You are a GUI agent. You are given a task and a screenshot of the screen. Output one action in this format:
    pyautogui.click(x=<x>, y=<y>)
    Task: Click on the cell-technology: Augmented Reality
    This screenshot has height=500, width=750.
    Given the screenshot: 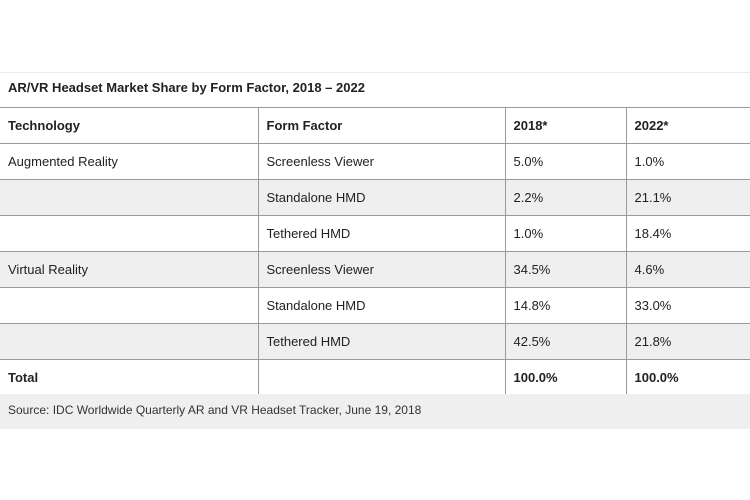 What is the action you would take?
    pyautogui.click(x=129, y=161)
    